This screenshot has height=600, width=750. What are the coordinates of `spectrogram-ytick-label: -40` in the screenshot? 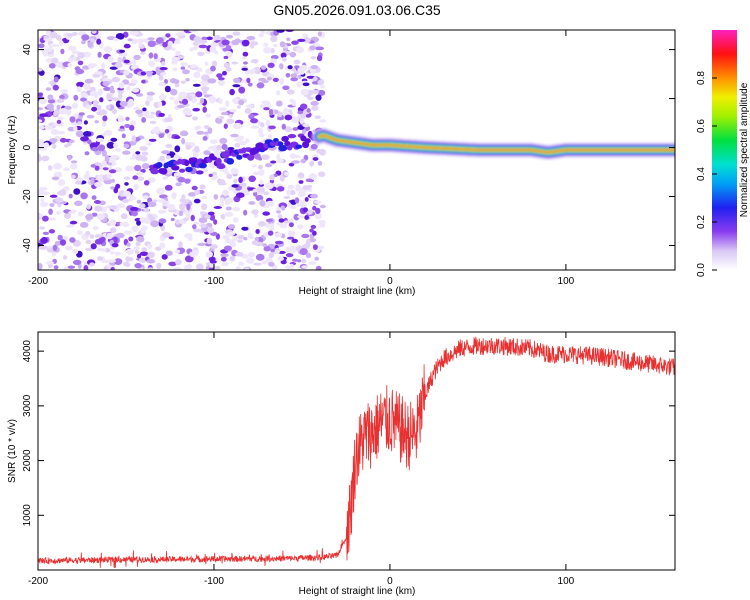 It's located at (27, 245).